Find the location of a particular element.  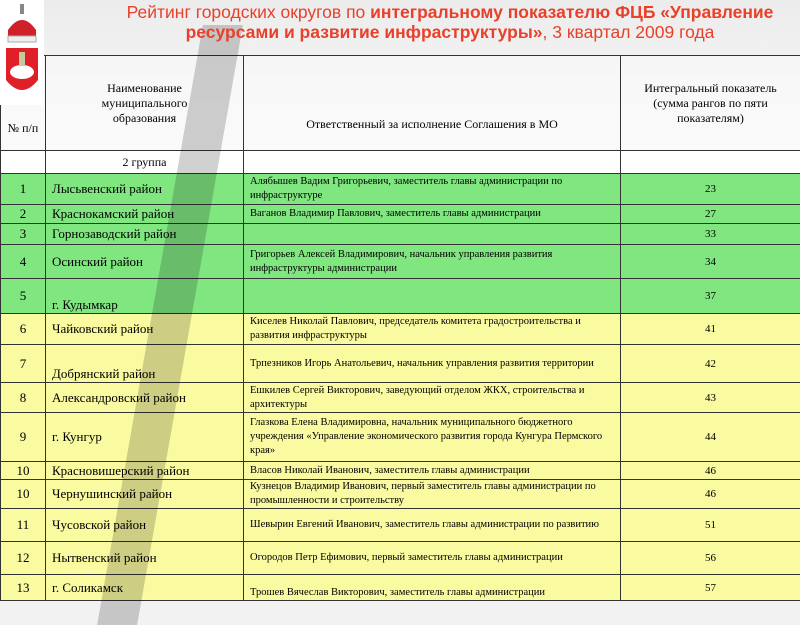

row-number: 5 is located at coordinates (23, 296).